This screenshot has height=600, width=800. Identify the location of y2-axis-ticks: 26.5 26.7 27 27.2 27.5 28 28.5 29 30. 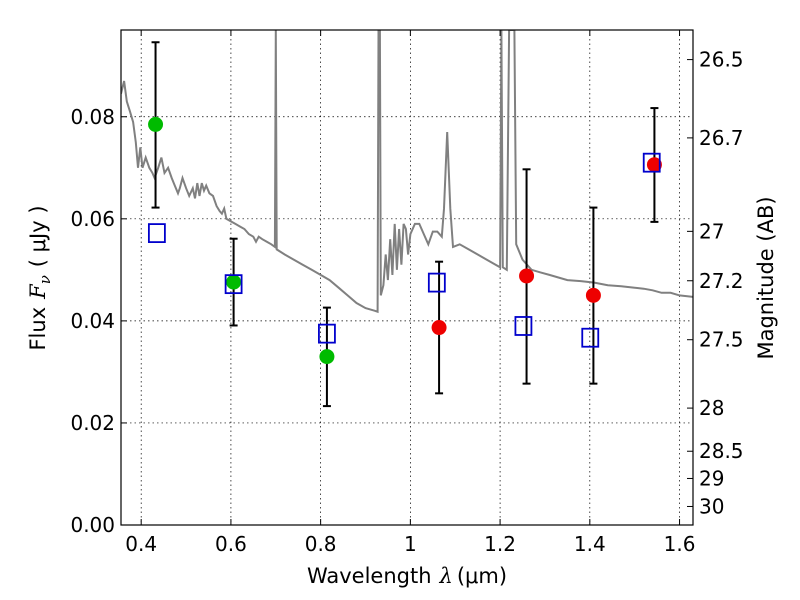
(715, 283).